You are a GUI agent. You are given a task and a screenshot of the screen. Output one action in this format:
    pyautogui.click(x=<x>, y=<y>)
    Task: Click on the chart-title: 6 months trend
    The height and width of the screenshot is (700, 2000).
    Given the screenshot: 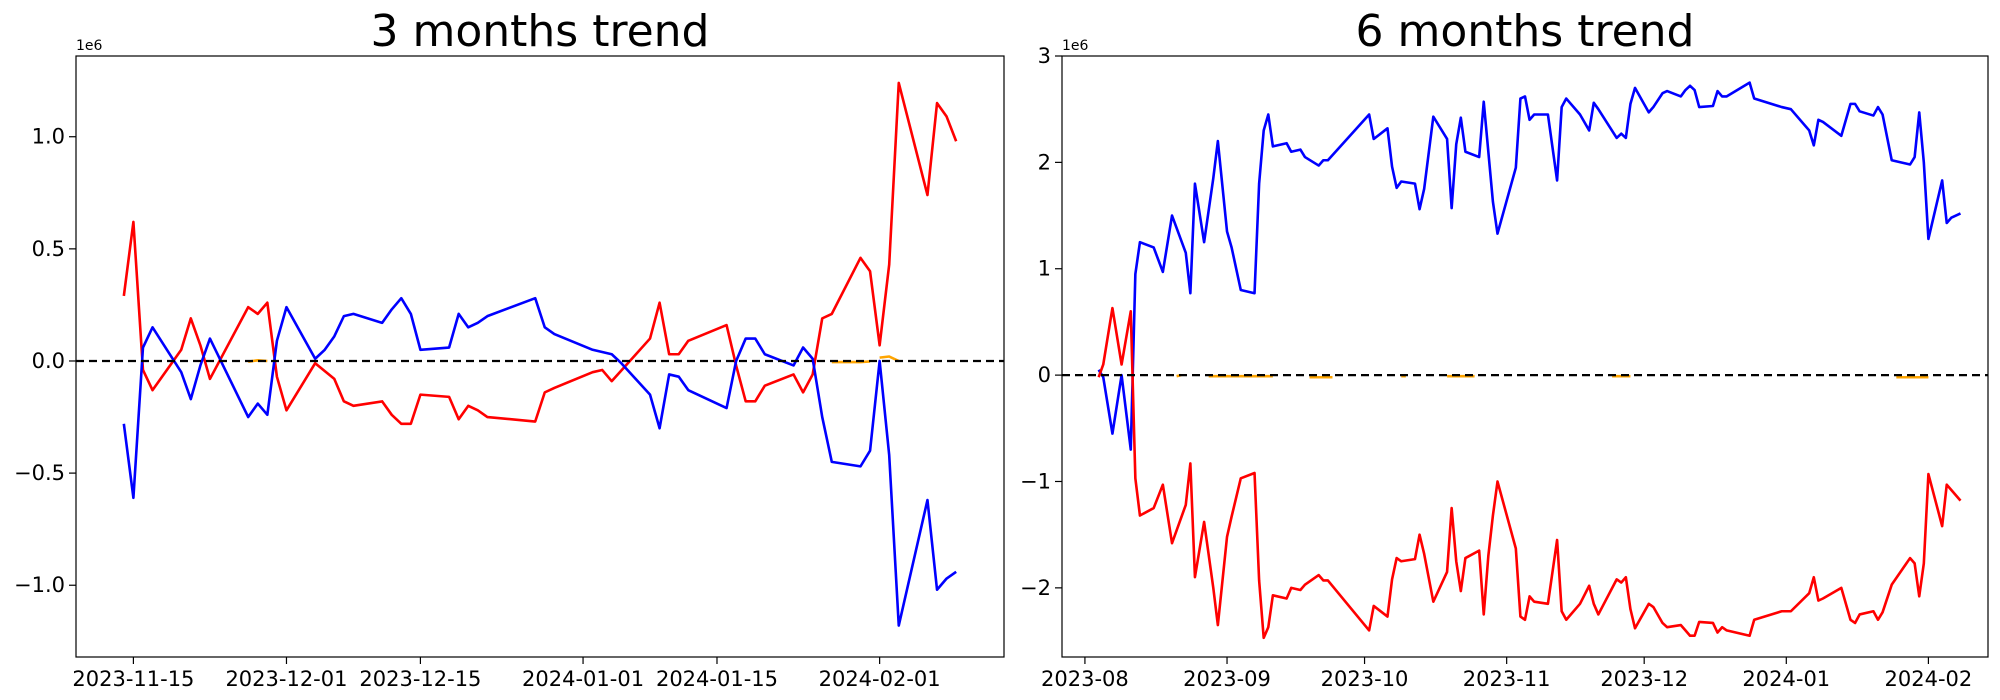 What is the action you would take?
    pyautogui.click(x=1525, y=31)
    